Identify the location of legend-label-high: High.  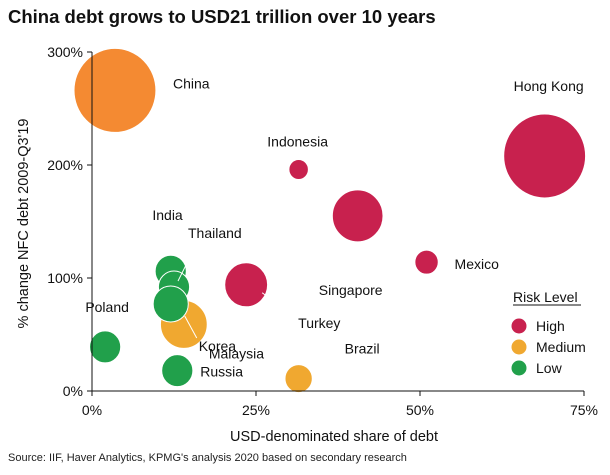
(550, 326).